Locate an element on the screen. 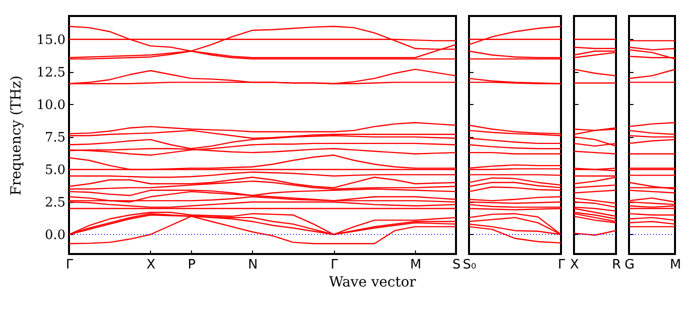  x-tick-label: P is located at coordinates (192, 265).